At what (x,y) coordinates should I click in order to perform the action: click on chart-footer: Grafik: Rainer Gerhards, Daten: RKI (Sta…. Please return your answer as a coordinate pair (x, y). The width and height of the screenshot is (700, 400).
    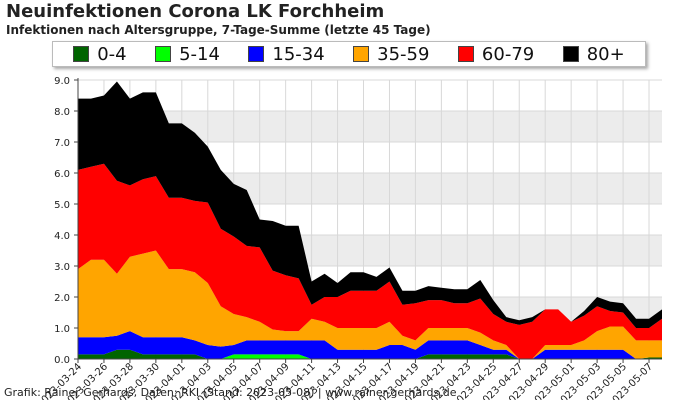
    Looking at the image, I should click on (230, 392).